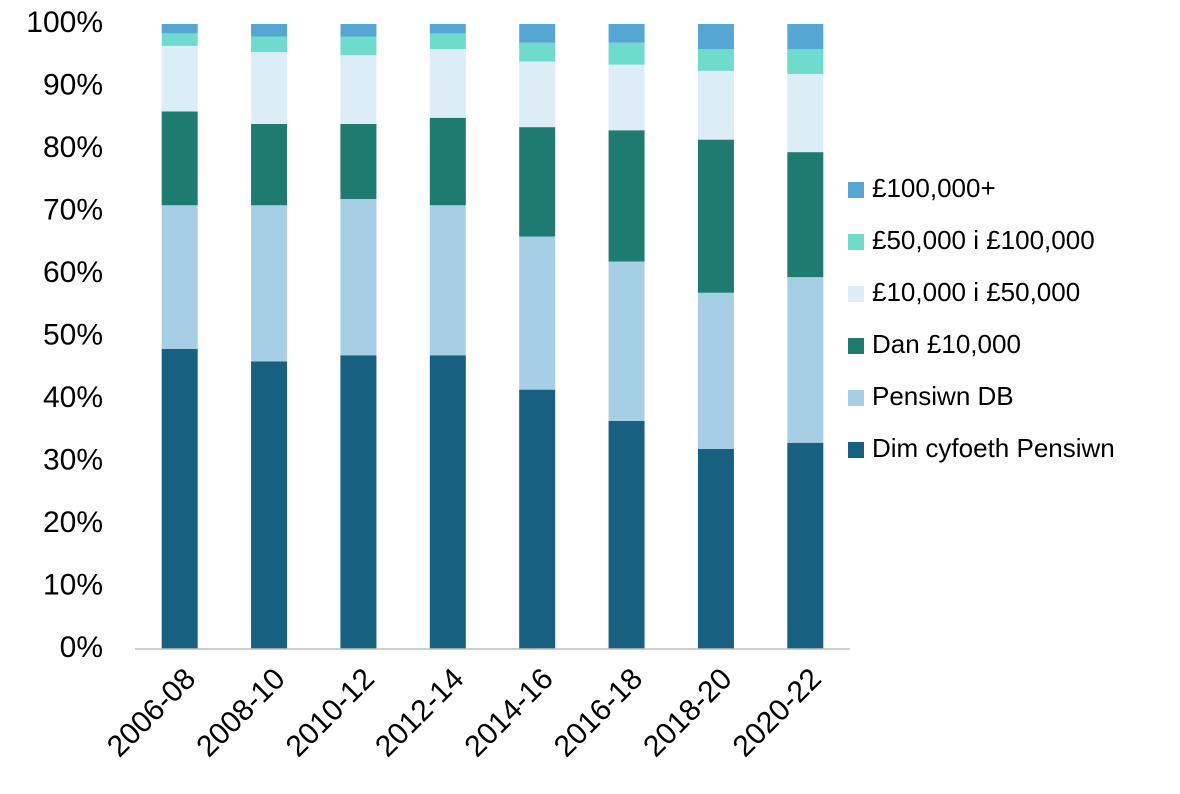  Describe the element at coordinates (73, 147) in the screenshot. I see `y-tick-label: 80%` at that location.